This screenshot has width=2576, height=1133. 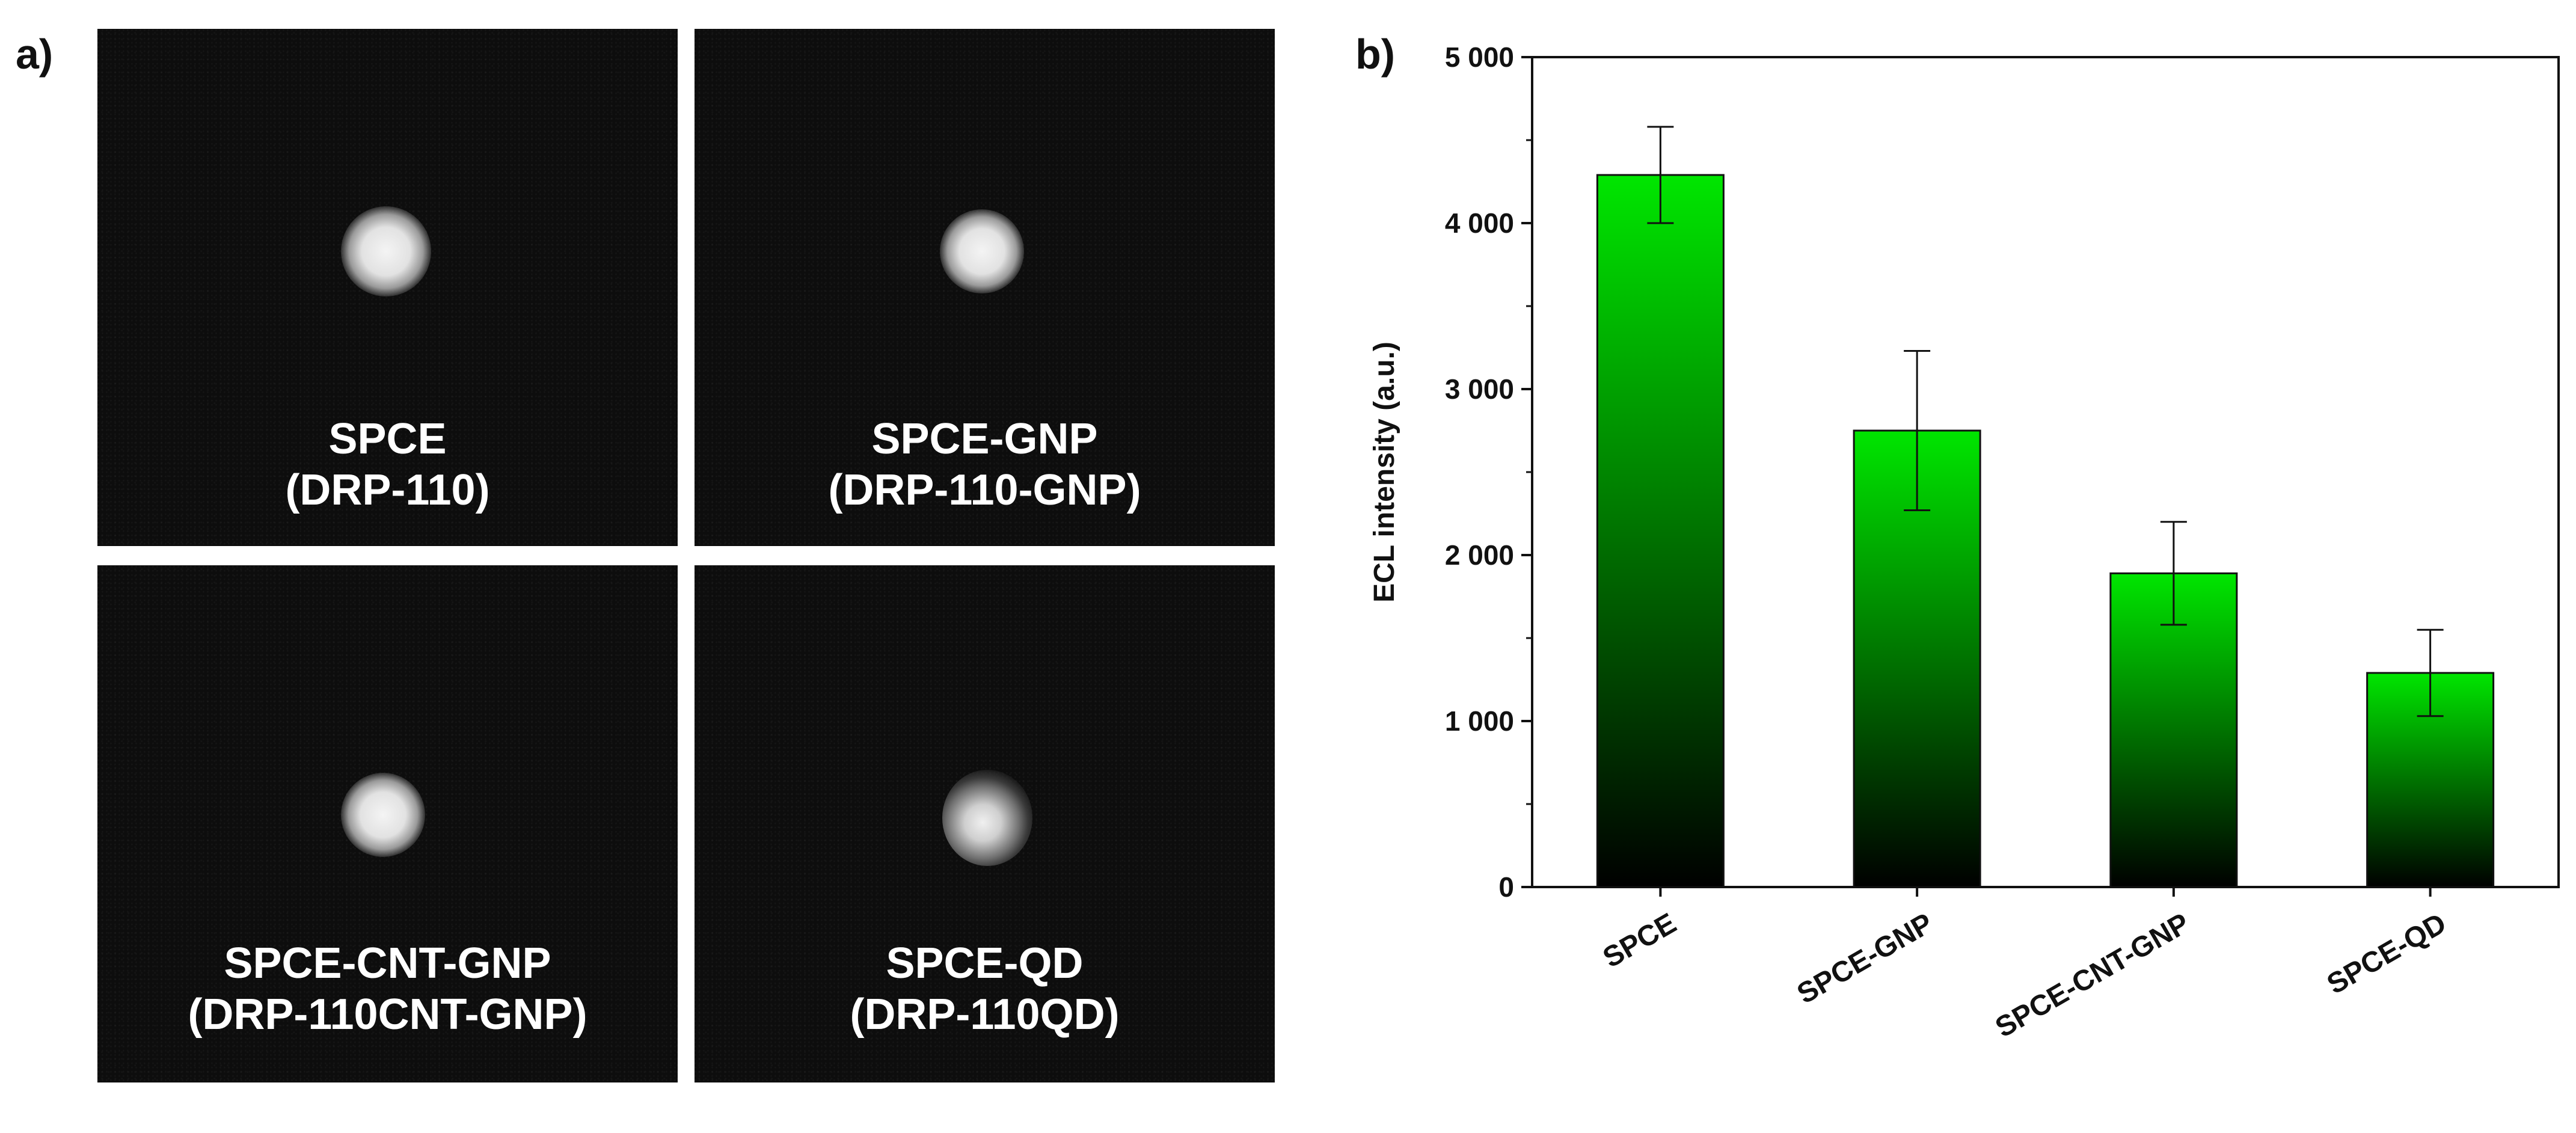 I want to click on panel-b-label: b), so click(x=1375, y=54).